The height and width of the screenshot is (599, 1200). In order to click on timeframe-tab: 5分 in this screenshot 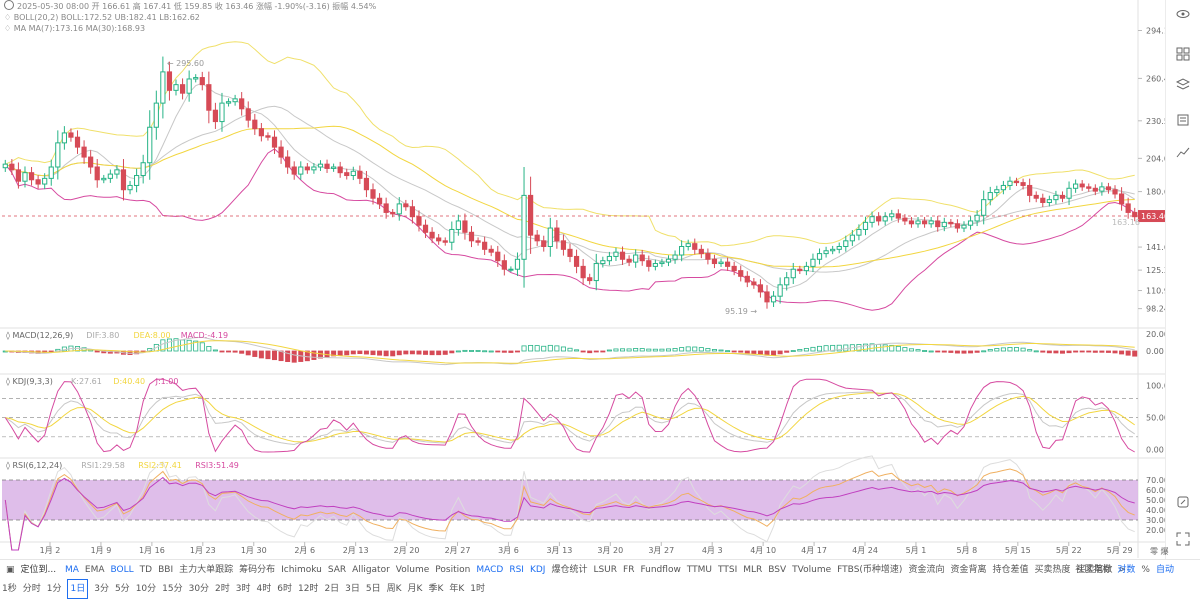, I will do `click(122, 589)`.